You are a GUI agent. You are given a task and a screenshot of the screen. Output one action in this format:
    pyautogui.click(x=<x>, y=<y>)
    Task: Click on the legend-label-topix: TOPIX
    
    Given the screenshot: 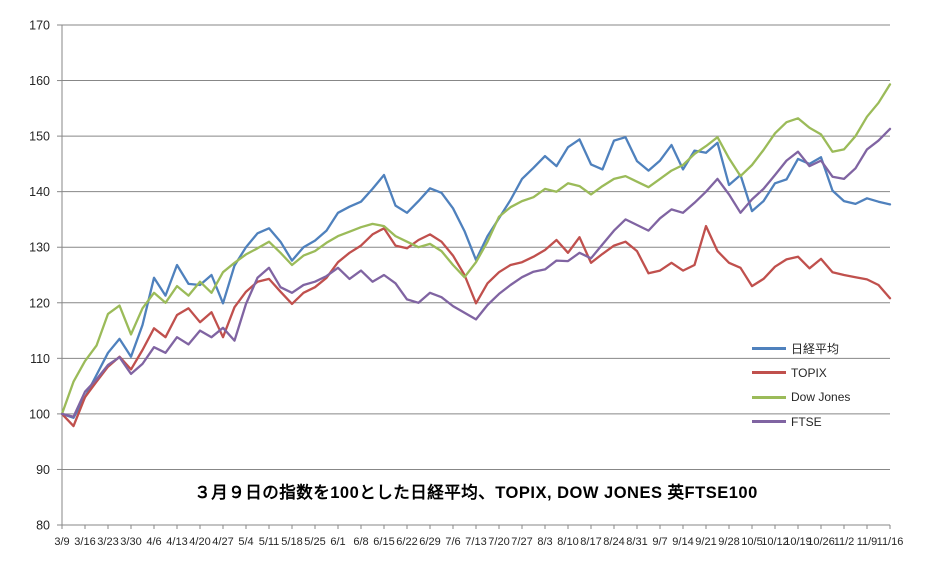 What is the action you would take?
    pyautogui.click(x=809, y=372)
    